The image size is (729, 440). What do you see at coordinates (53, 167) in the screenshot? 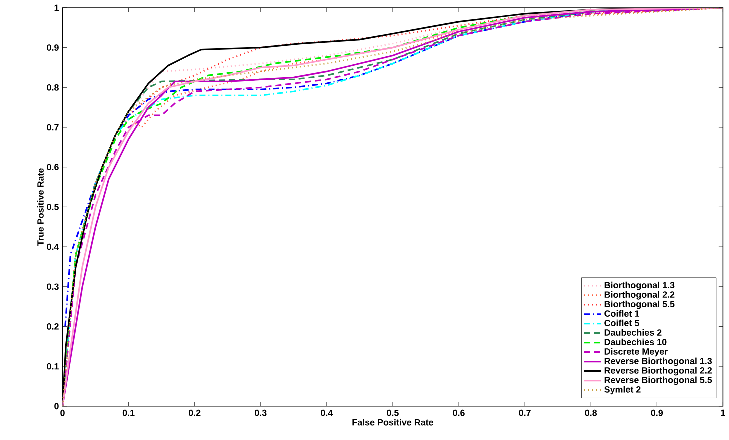
I see `y-tick-label: 0.6` at bounding box center [53, 167].